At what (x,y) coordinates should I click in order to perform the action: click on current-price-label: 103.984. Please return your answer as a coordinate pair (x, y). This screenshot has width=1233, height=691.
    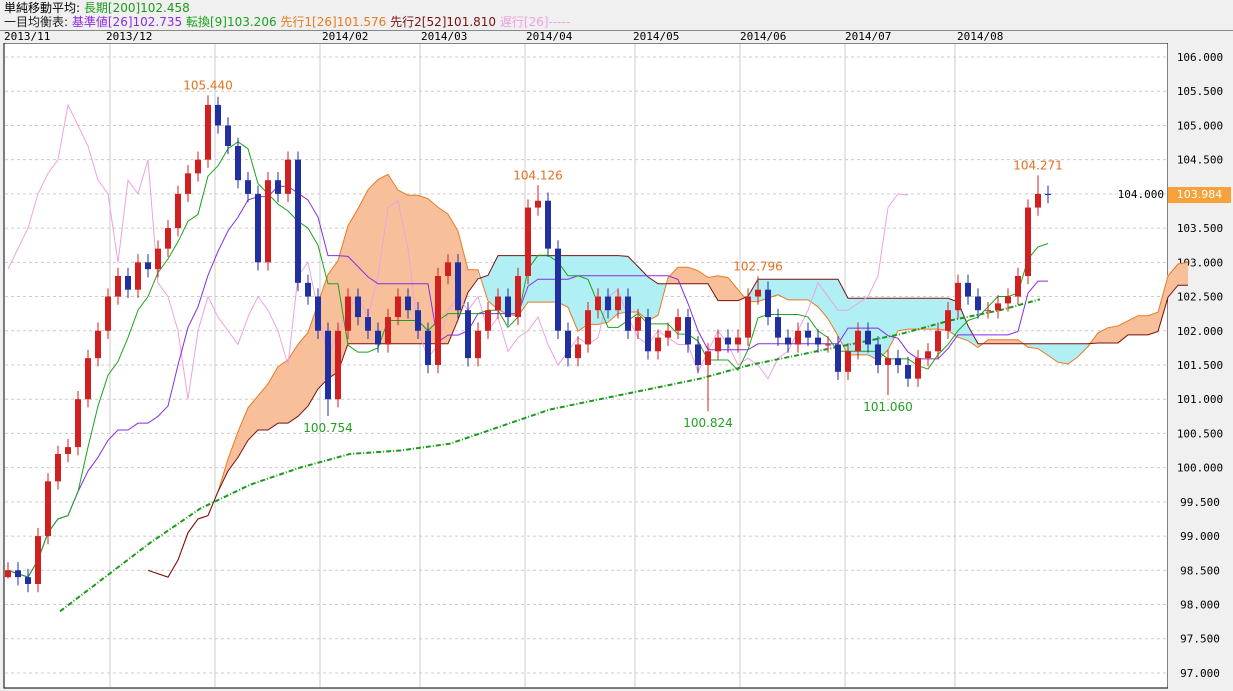
    Looking at the image, I should click on (1199, 195).